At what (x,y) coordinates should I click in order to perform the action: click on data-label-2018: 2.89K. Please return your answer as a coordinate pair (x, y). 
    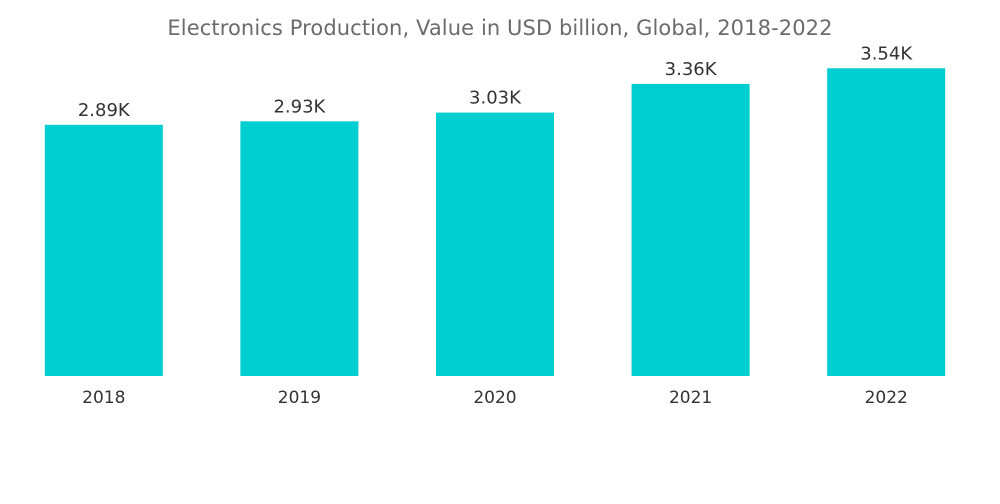
    Looking at the image, I should click on (104, 110).